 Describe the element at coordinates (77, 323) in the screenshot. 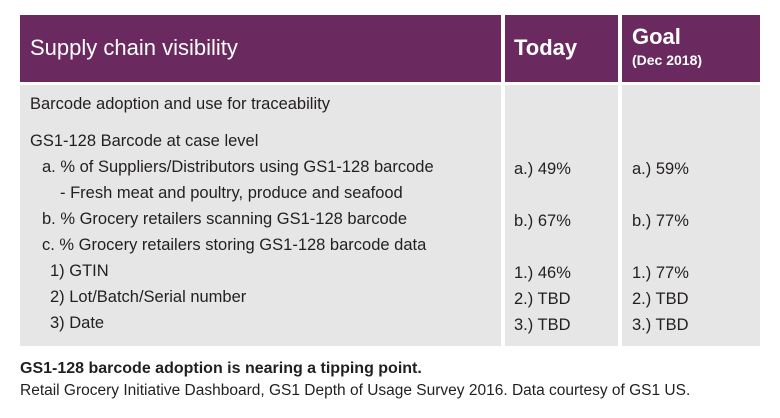

I see `row-label: 3) Date` at that location.